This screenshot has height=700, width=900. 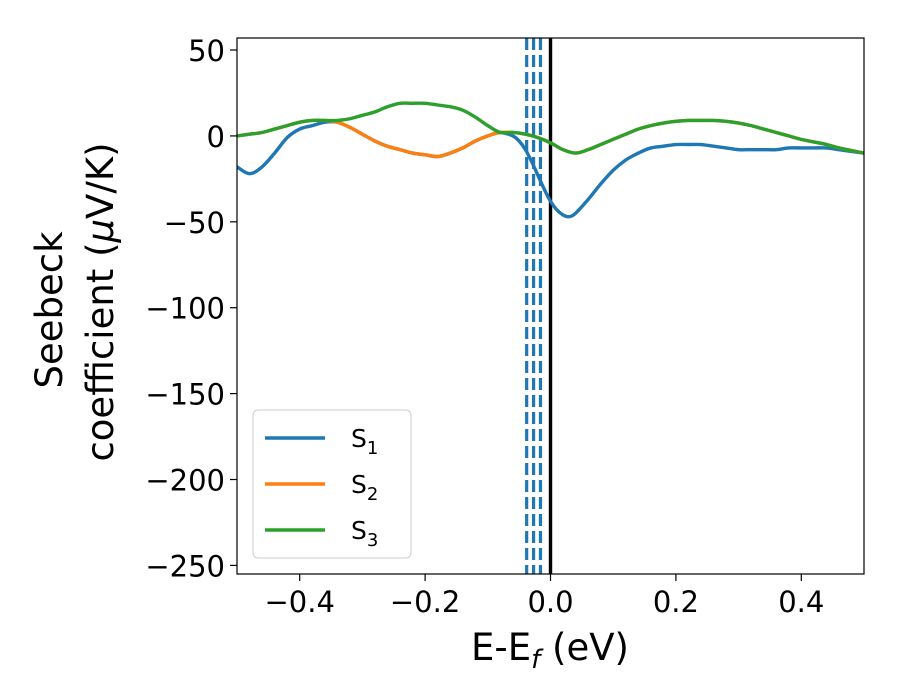 I want to click on y-axis: 50 0 −50 −100 −150 −200 −250, so click(x=191, y=308).